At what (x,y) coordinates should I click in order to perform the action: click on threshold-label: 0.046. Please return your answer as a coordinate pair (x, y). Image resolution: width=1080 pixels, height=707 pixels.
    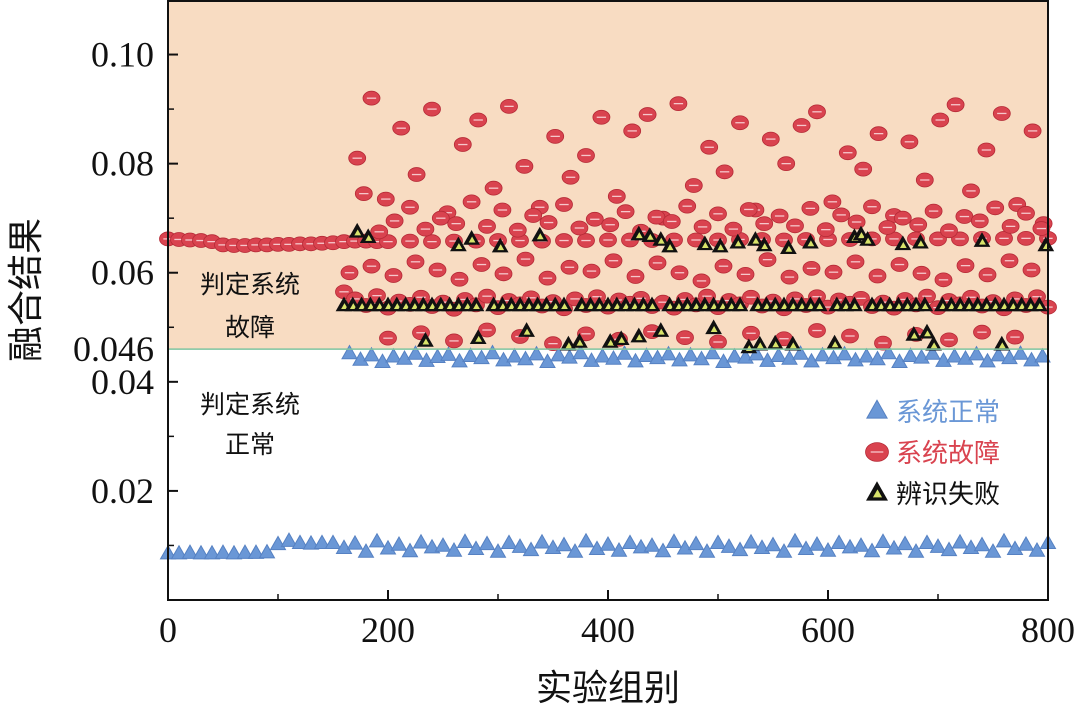
    Looking at the image, I should click on (113, 349).